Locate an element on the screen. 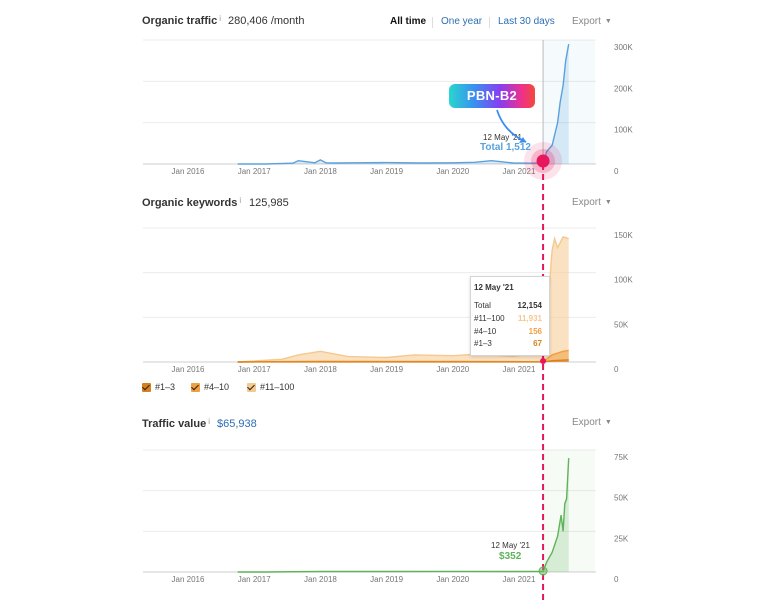  tooltip-row-value: 156 is located at coordinates (535, 331).